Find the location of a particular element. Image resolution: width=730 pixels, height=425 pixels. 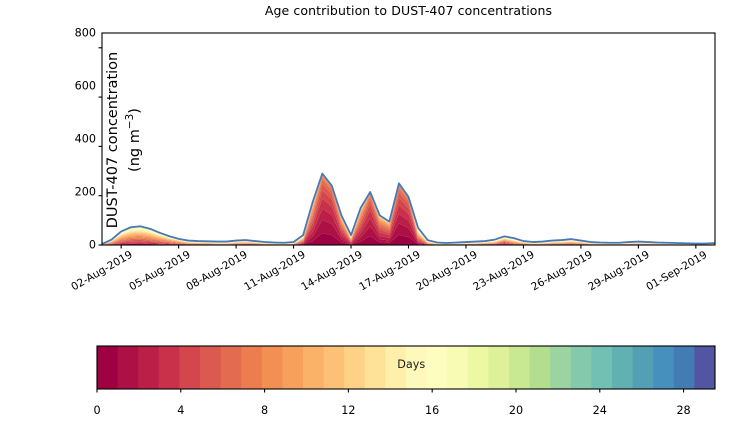

y-tick-800: 800 is located at coordinates (85, 33).